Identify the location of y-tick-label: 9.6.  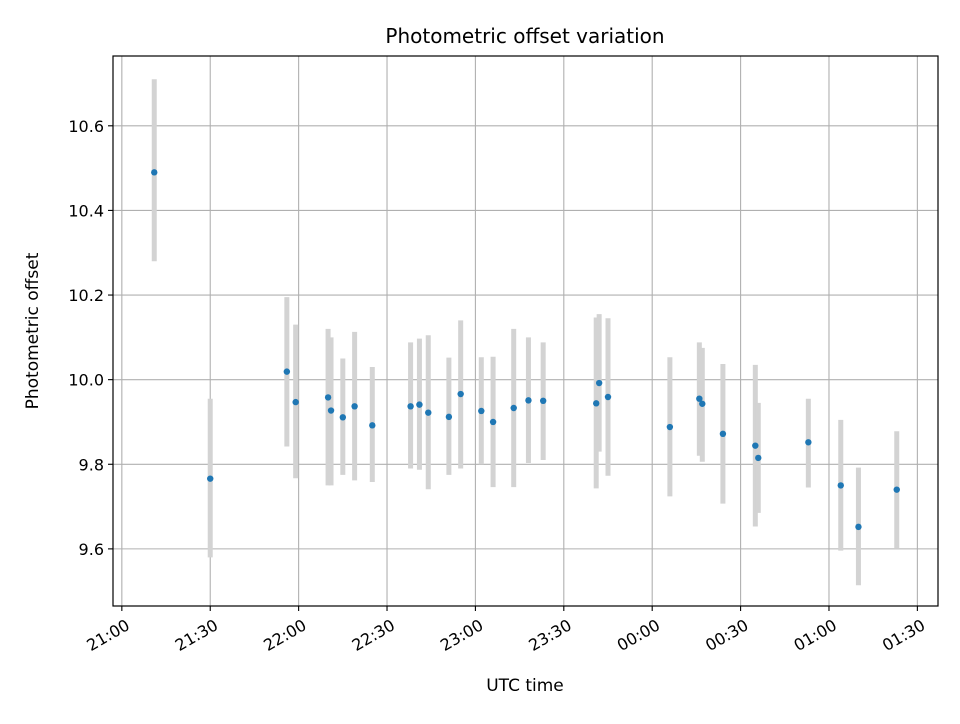
(91, 549).